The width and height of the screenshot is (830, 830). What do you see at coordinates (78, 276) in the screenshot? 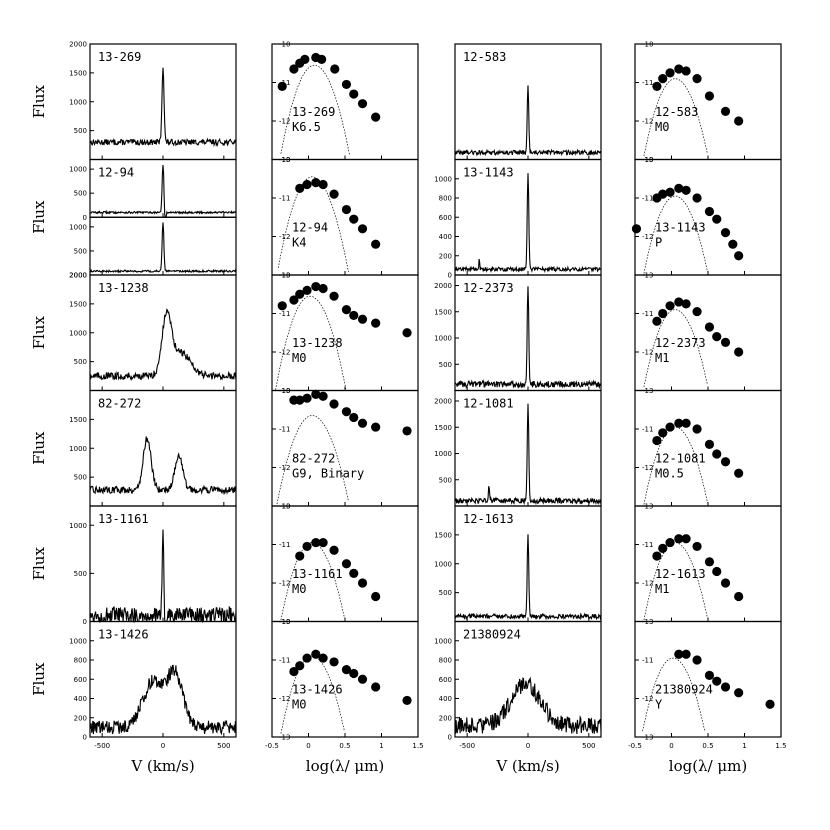
I see `y-tick-label: 2000` at bounding box center [78, 276].